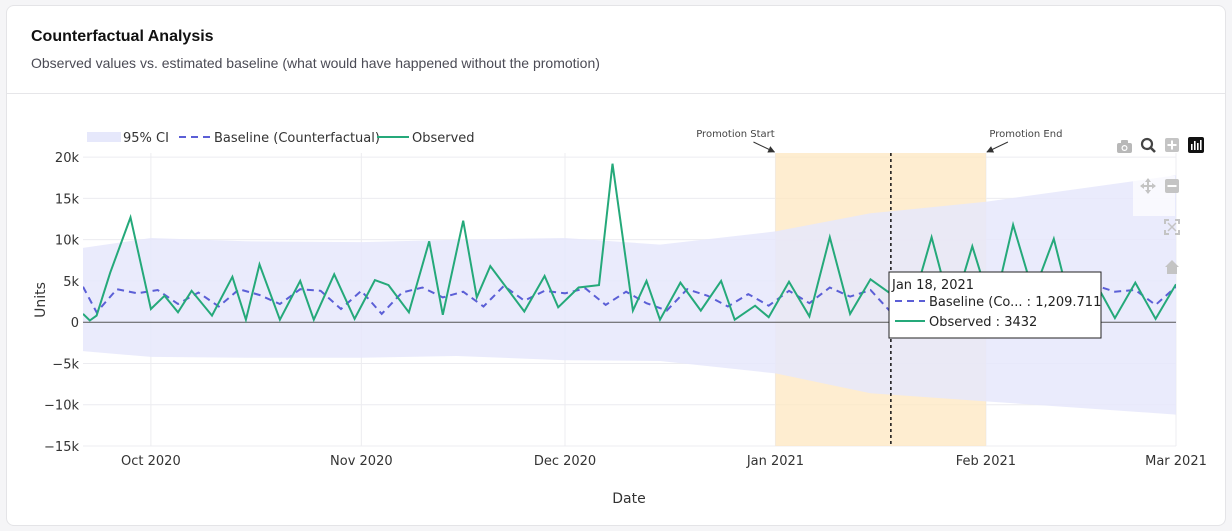 This screenshot has height=531, width=1232. What do you see at coordinates (735, 134) in the screenshot?
I see `promotion-start-label: Promotion Start` at bounding box center [735, 134].